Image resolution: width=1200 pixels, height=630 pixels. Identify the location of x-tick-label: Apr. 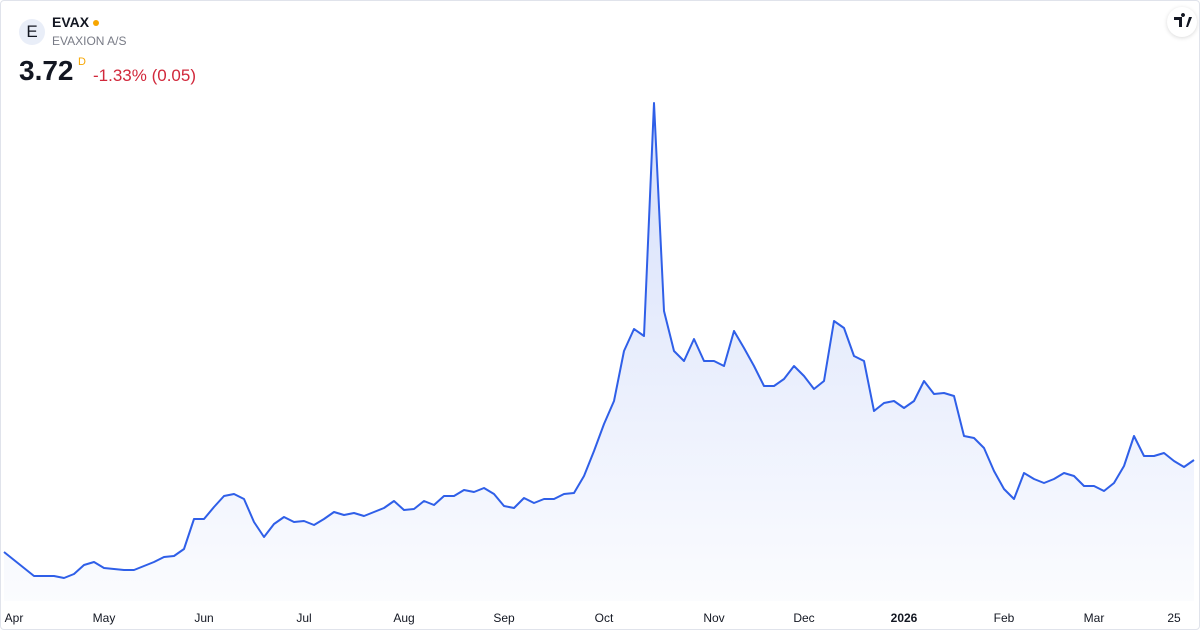
(14, 618).